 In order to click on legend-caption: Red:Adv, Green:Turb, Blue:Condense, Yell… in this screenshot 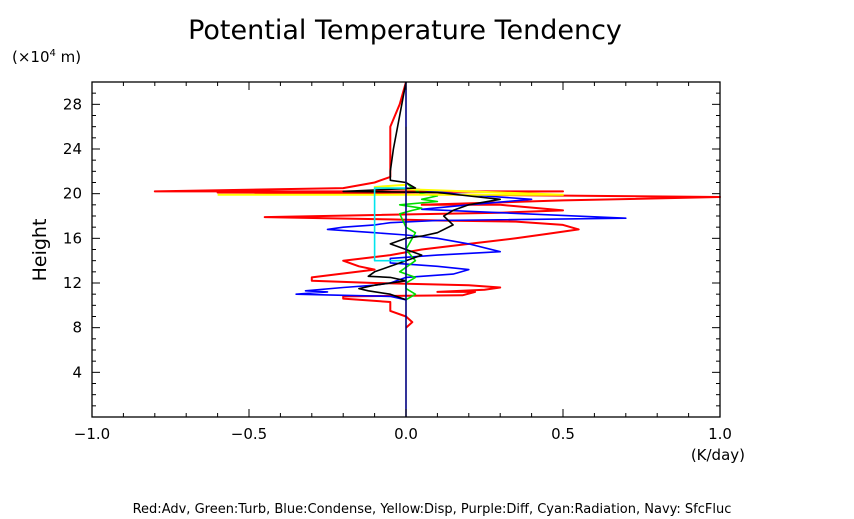, I will do `click(432, 509)`.